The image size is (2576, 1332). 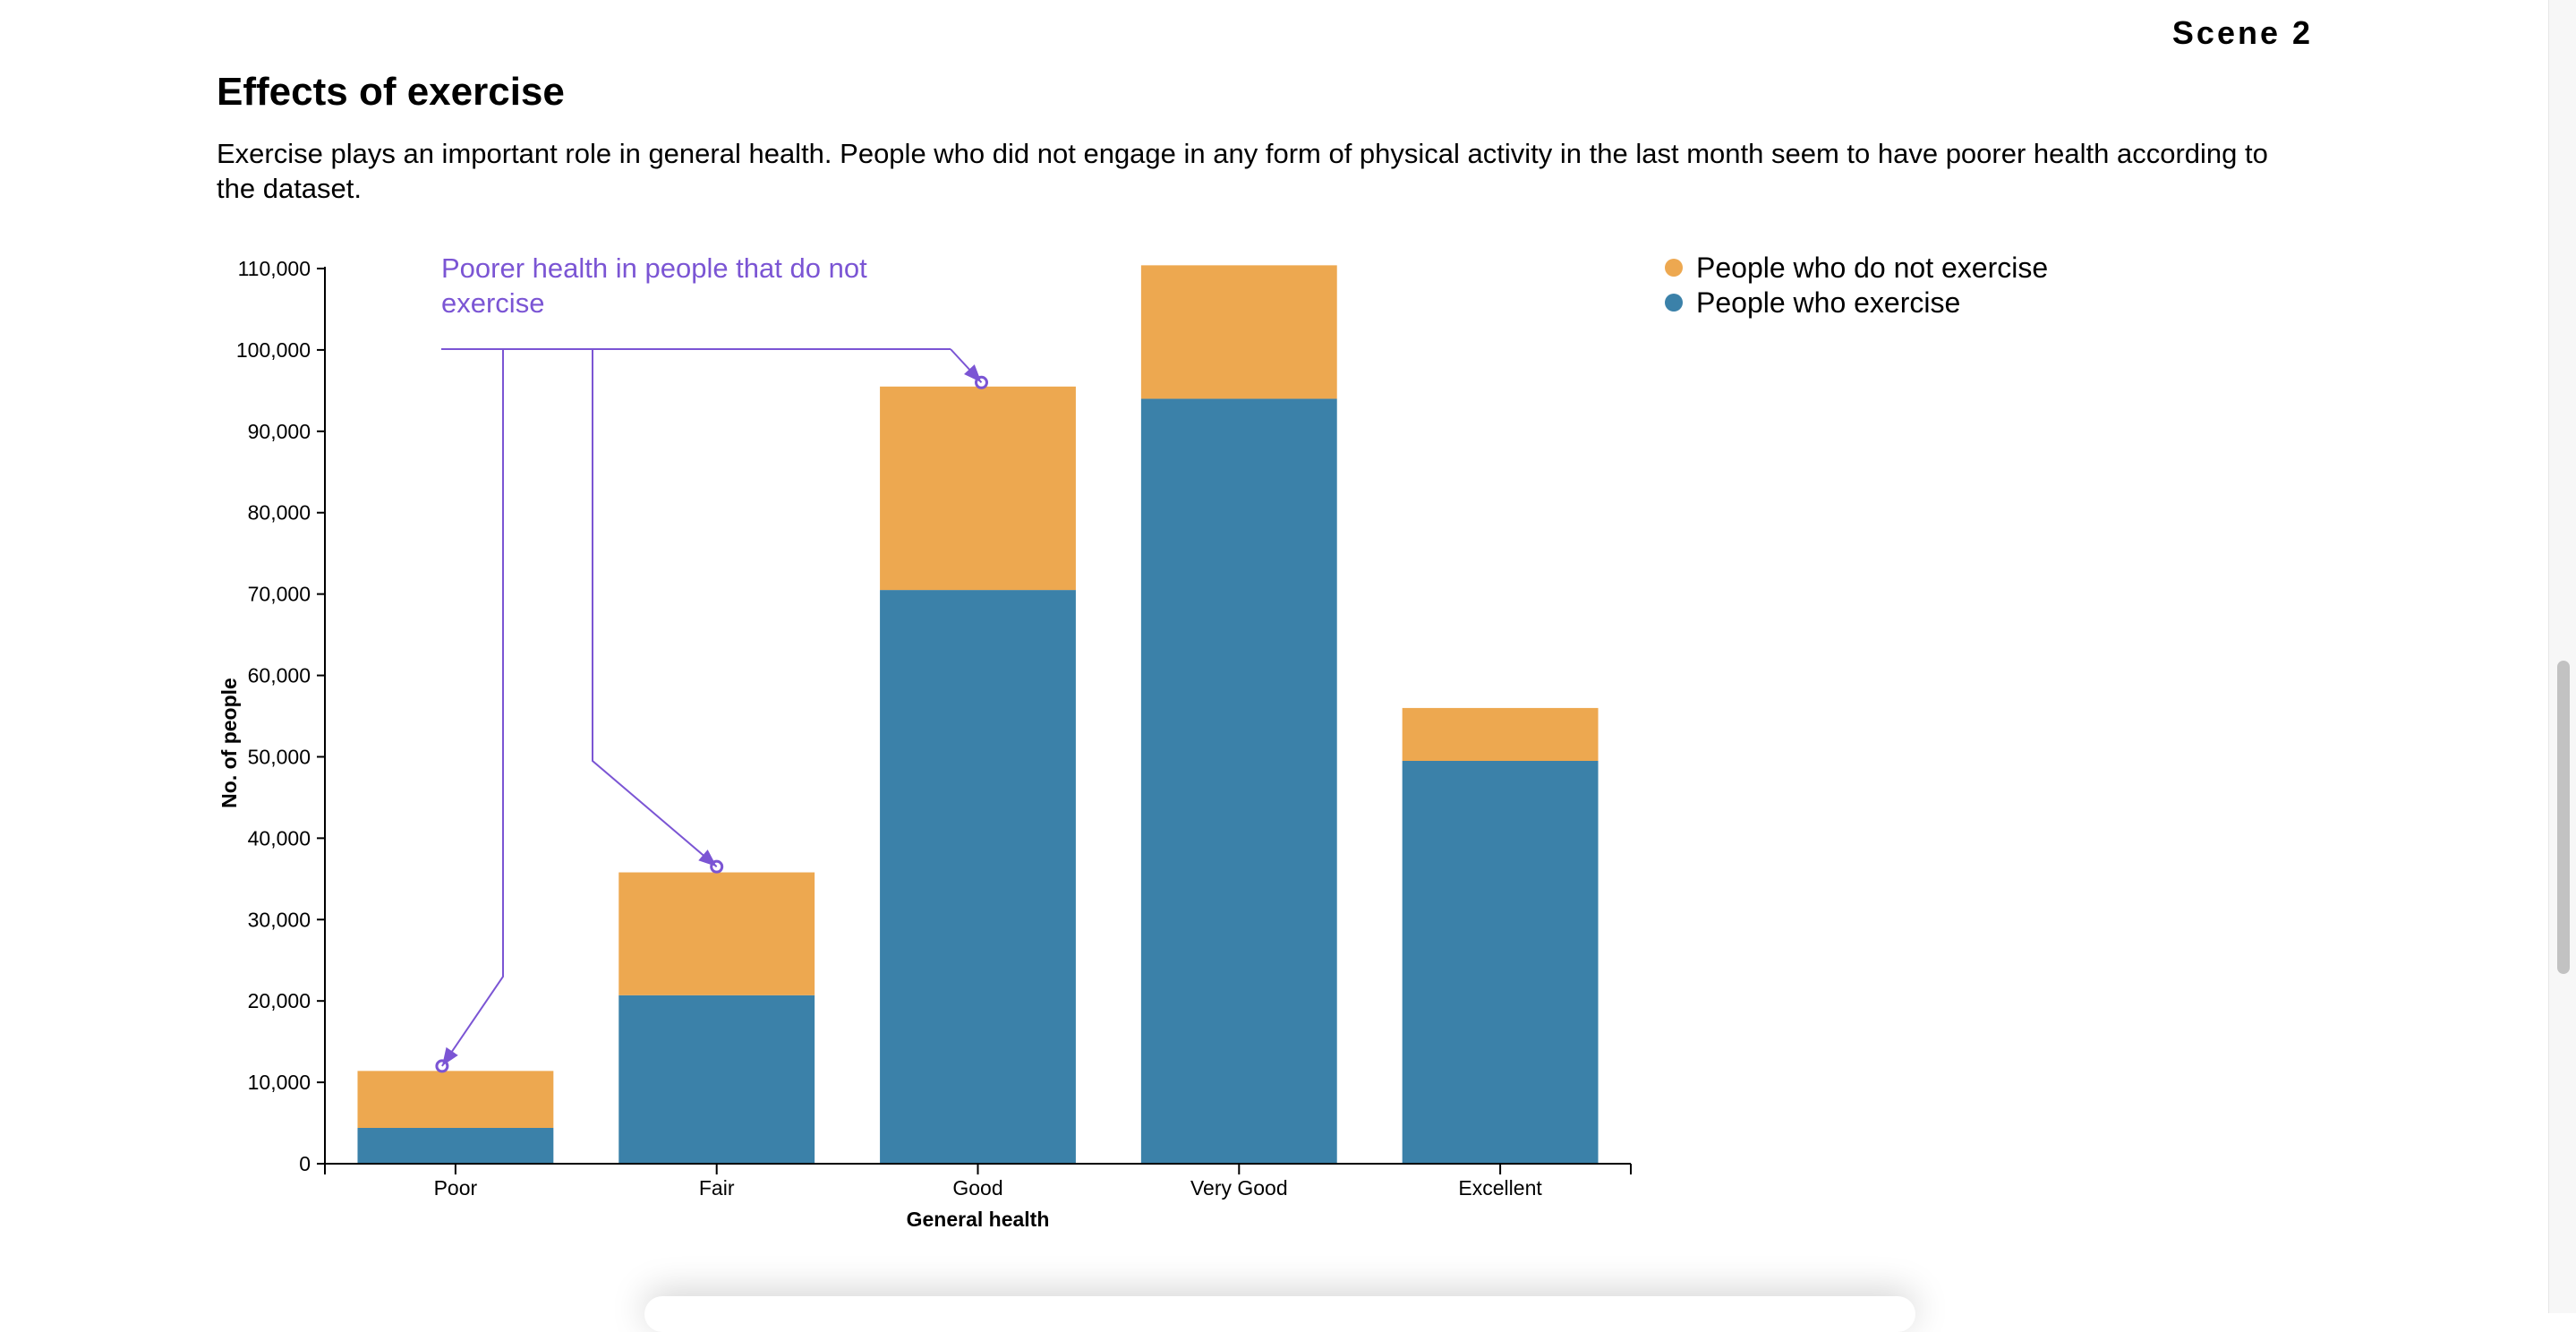 What do you see at coordinates (279, 919) in the screenshot?
I see `y-tick-label: 30,000` at bounding box center [279, 919].